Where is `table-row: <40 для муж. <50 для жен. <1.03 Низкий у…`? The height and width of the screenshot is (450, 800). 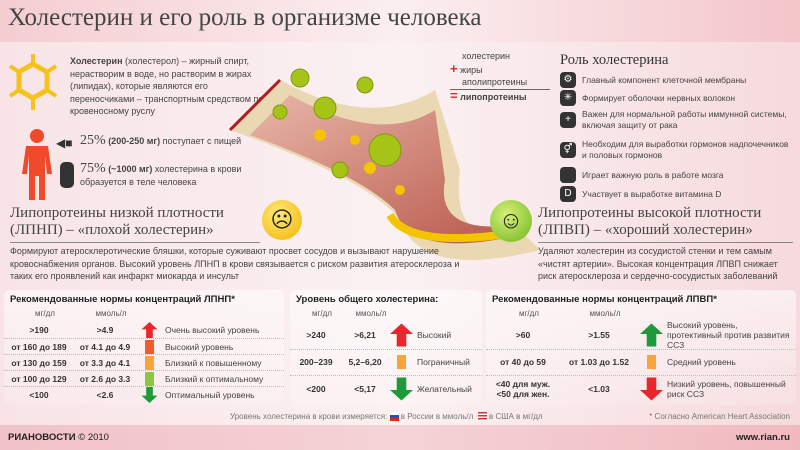
table-row: <40 для муж. <50 для жен. <1.03 Низкий у… is located at coordinates (641, 388).